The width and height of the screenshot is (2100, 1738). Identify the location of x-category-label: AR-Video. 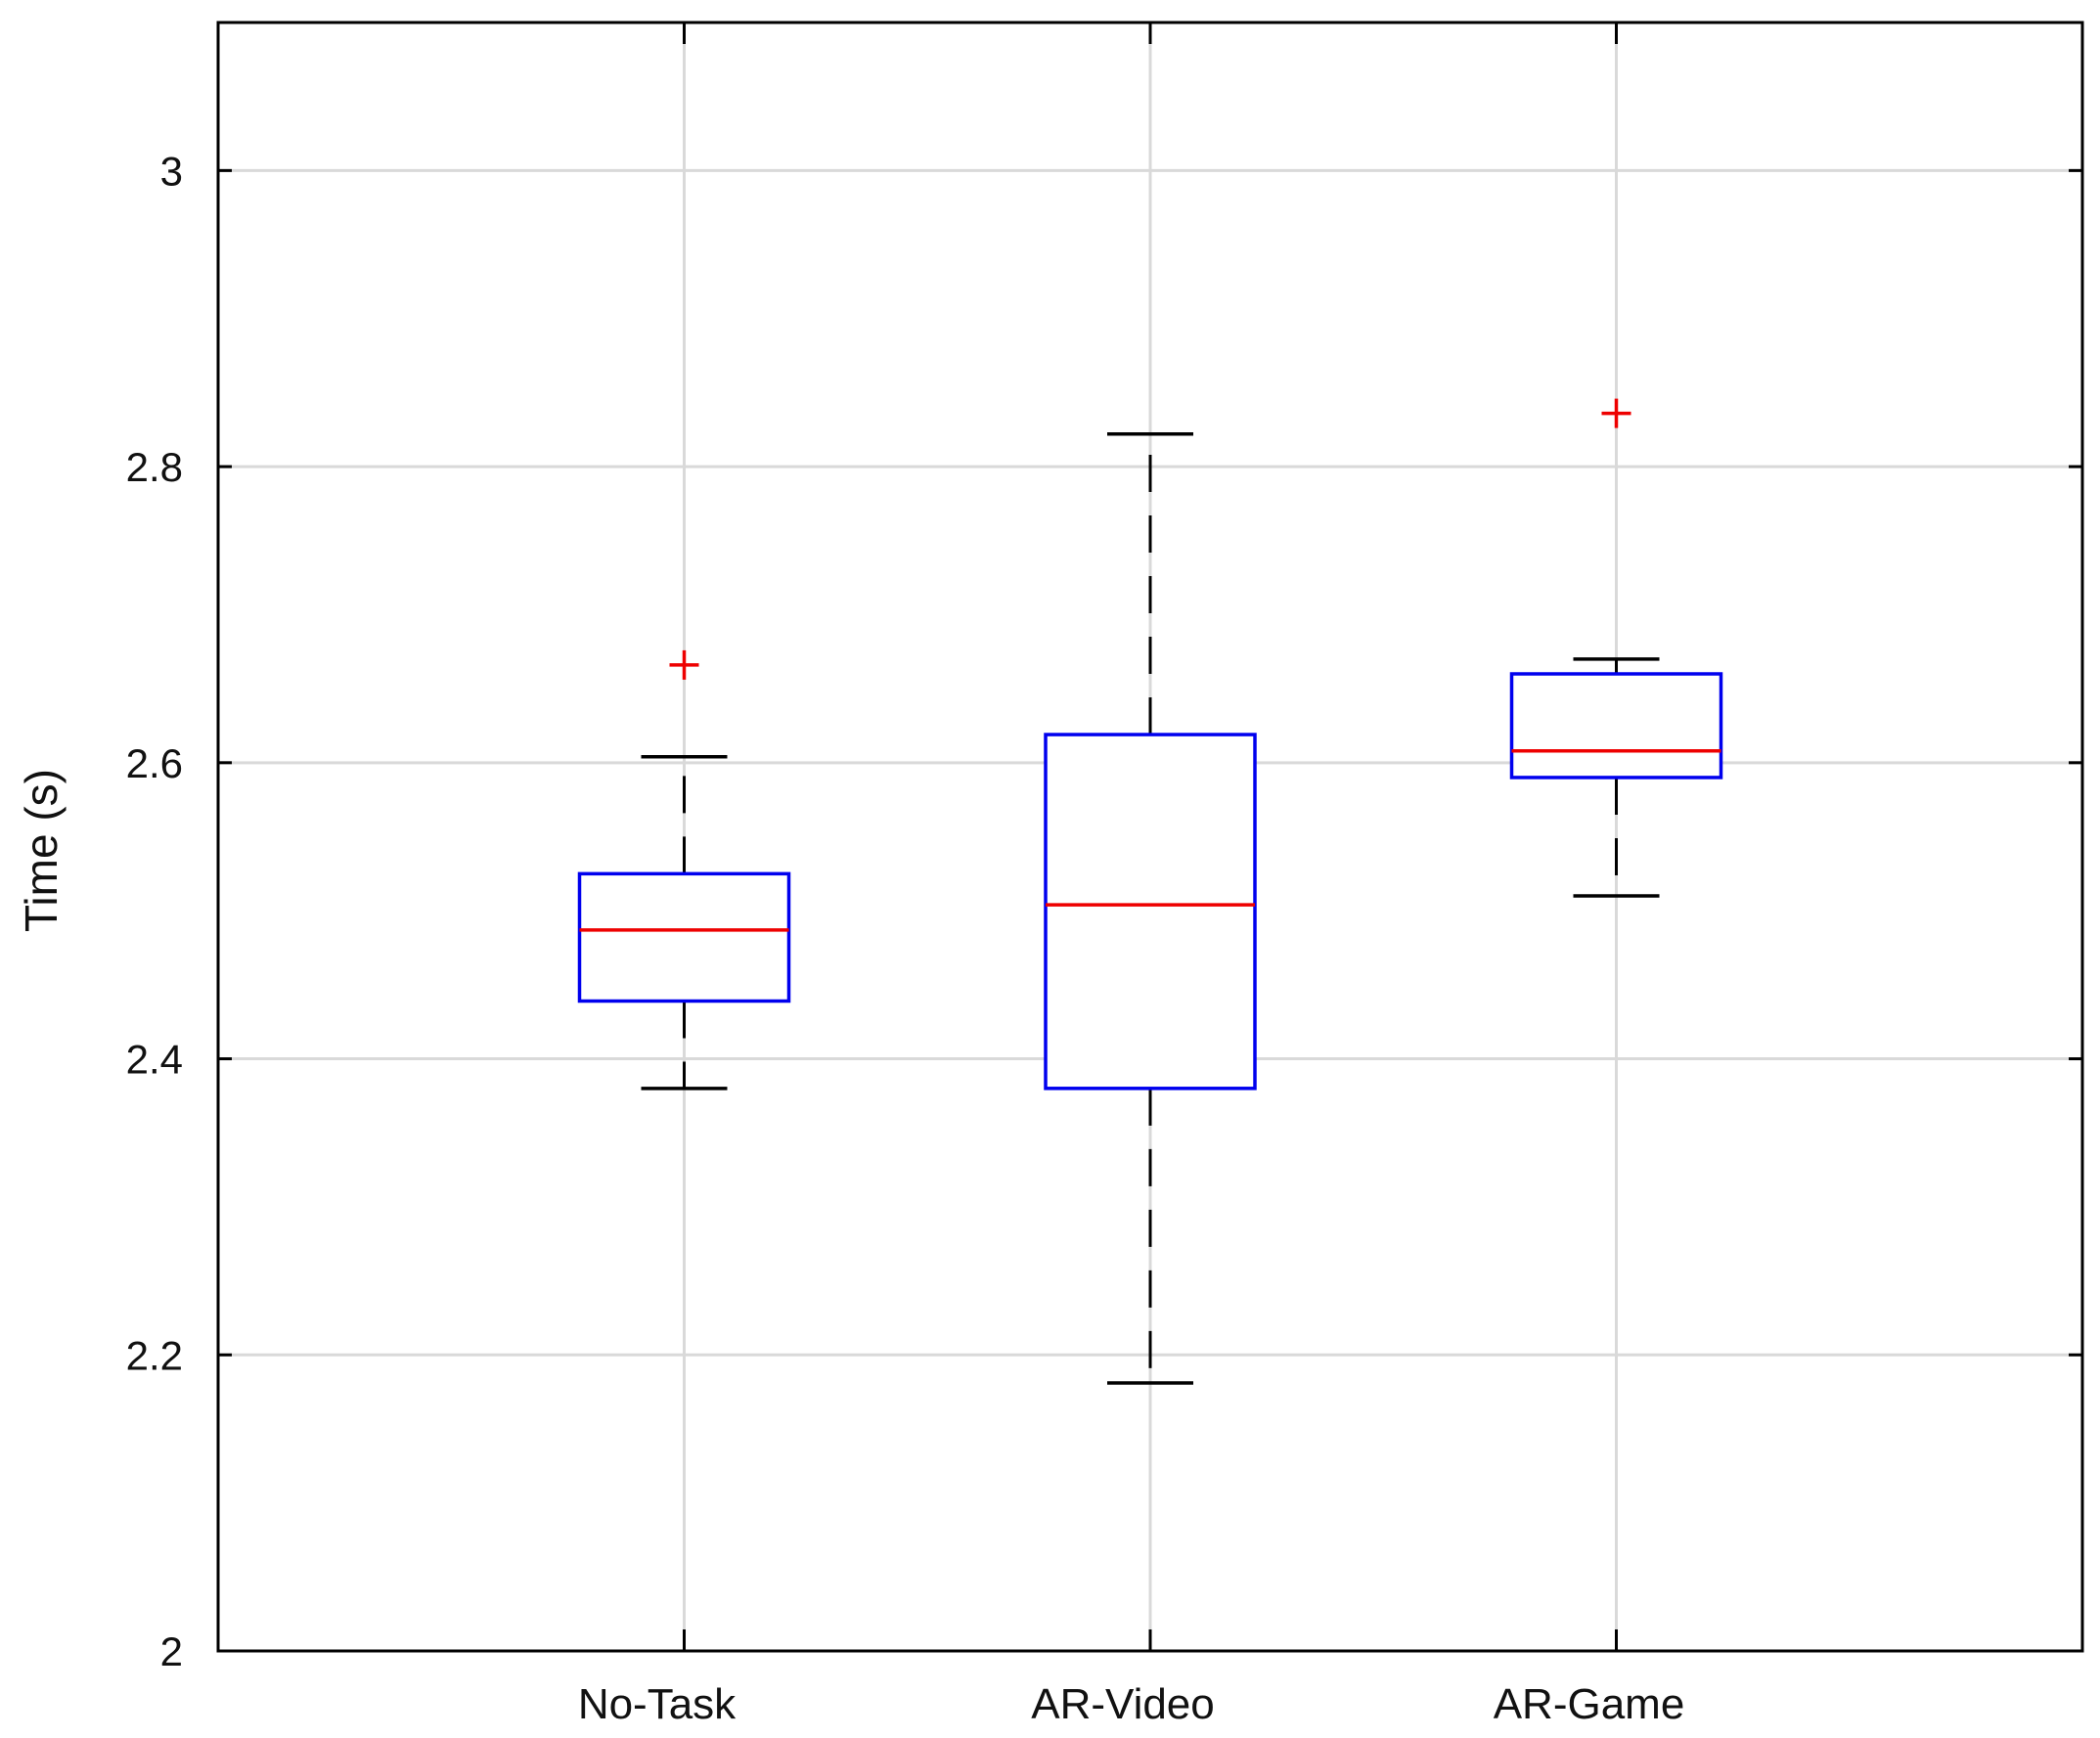
(1123, 1704).